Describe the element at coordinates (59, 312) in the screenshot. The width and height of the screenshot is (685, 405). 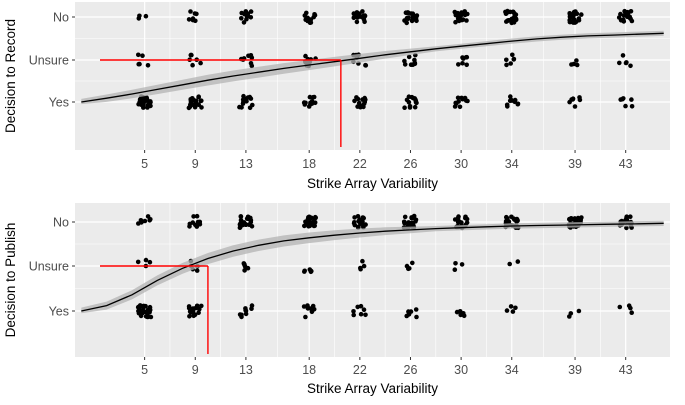
I see `y-tick-label: Yes` at that location.